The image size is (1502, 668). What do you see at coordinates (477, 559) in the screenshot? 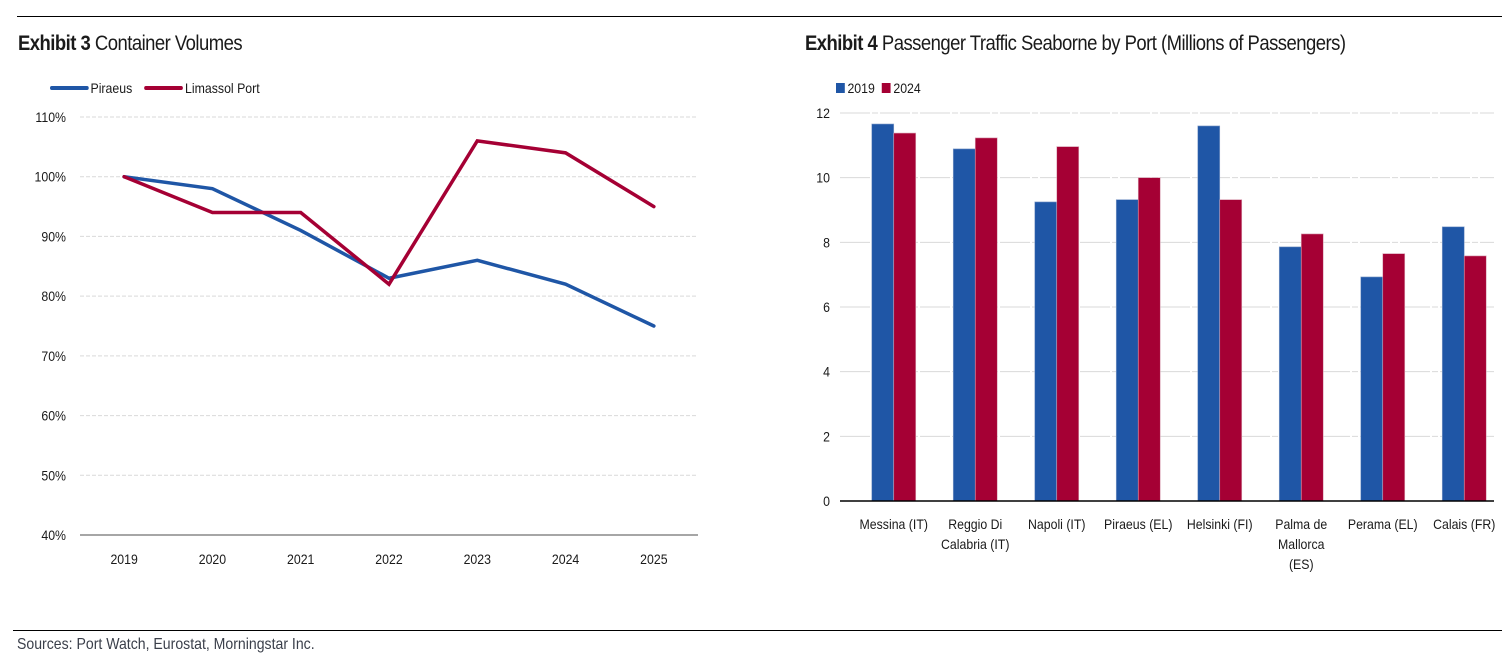
I see `x-tick-label: 2023` at bounding box center [477, 559].